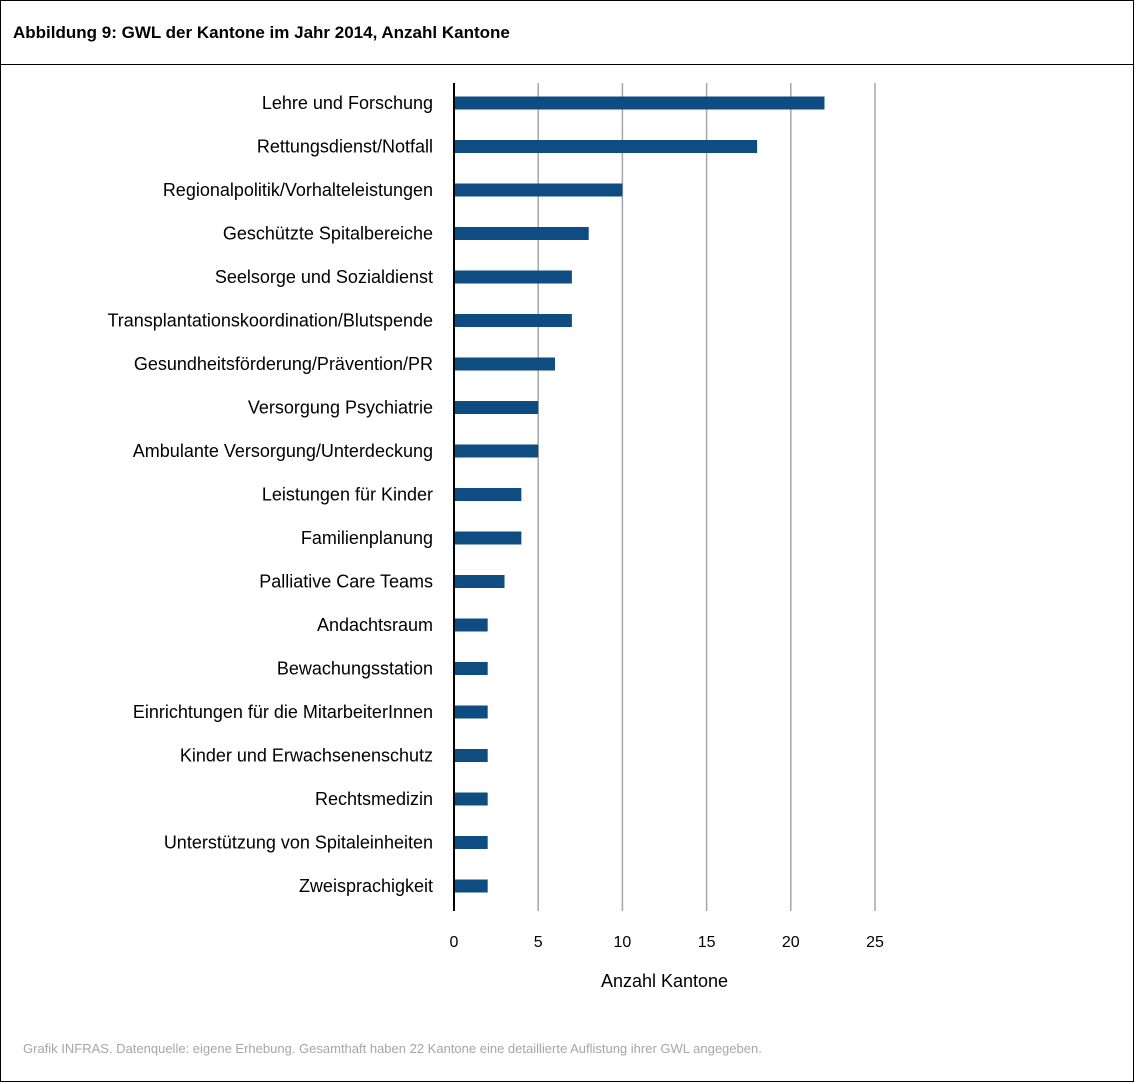 Image resolution: width=1136 pixels, height=1084 pixels. I want to click on category-label: Ambulante Versorgung/Unterdeckung, so click(283, 451).